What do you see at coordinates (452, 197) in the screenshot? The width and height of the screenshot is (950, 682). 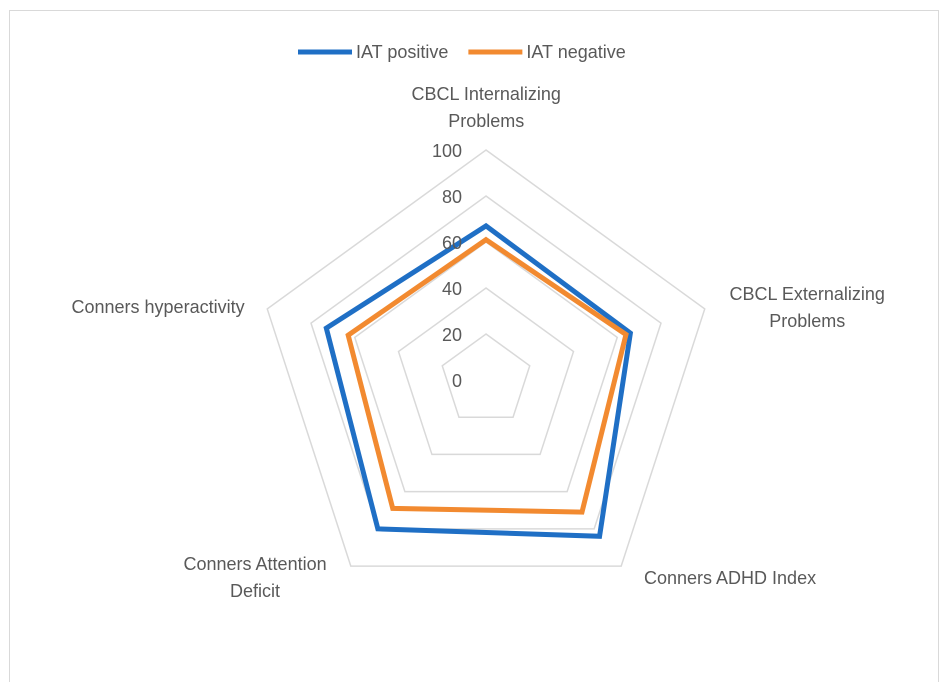 I see `r-tick-label: 80` at bounding box center [452, 197].